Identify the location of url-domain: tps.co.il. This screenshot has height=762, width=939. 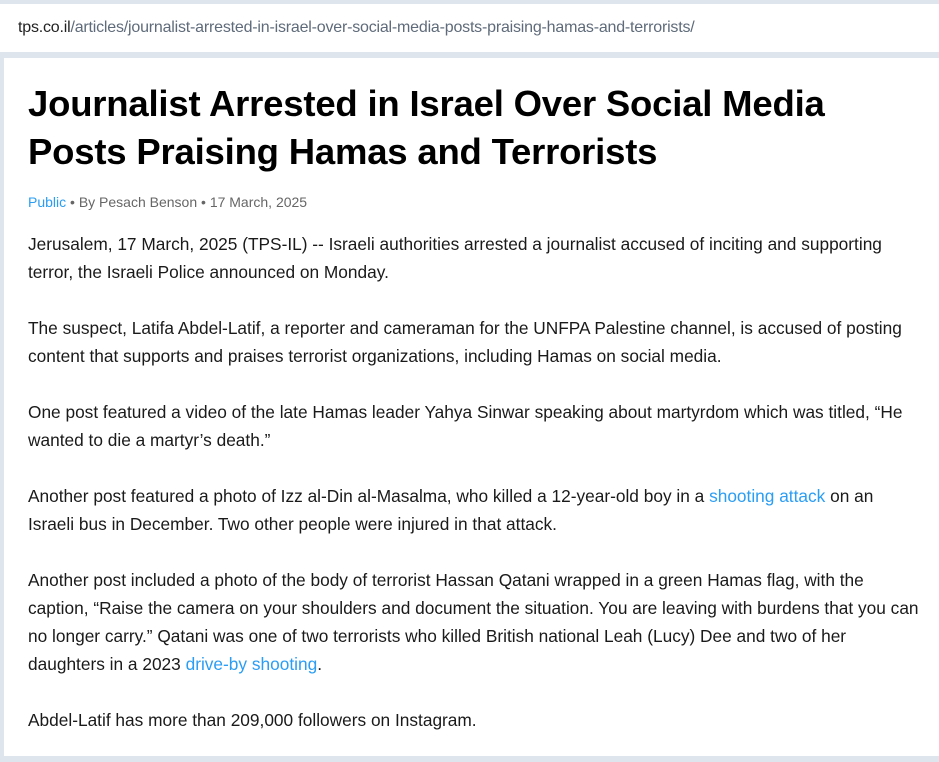
(44, 27).